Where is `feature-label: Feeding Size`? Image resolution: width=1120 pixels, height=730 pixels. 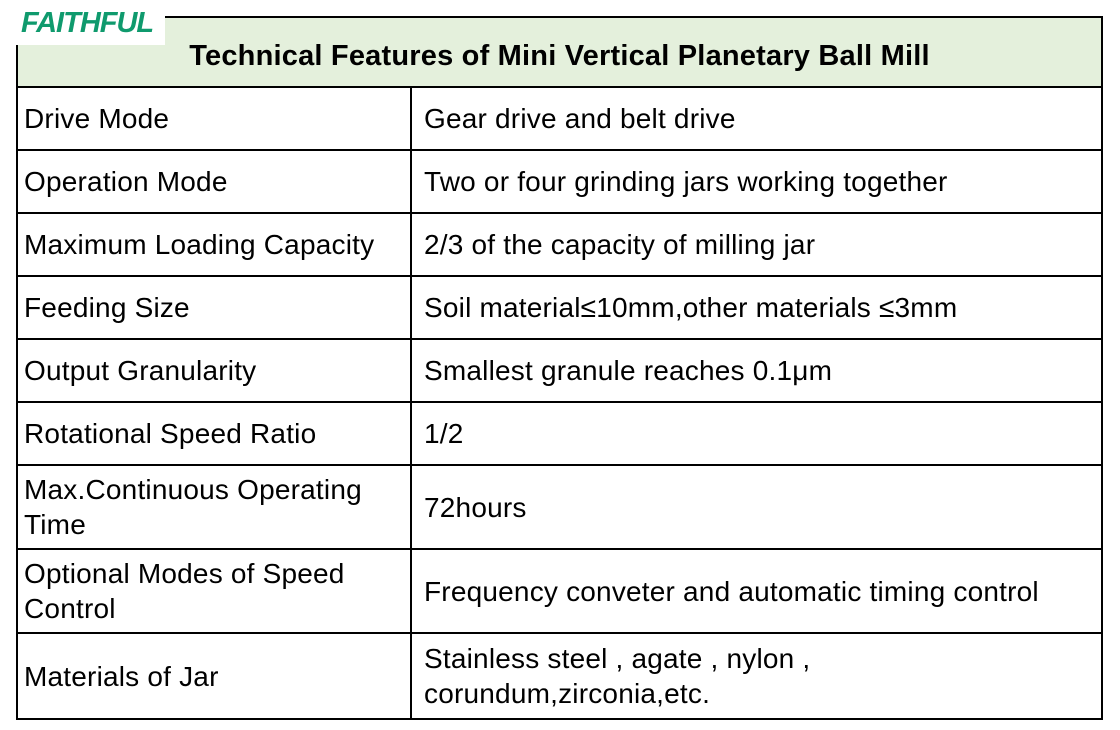 feature-label: Feeding Size is located at coordinates (215, 307).